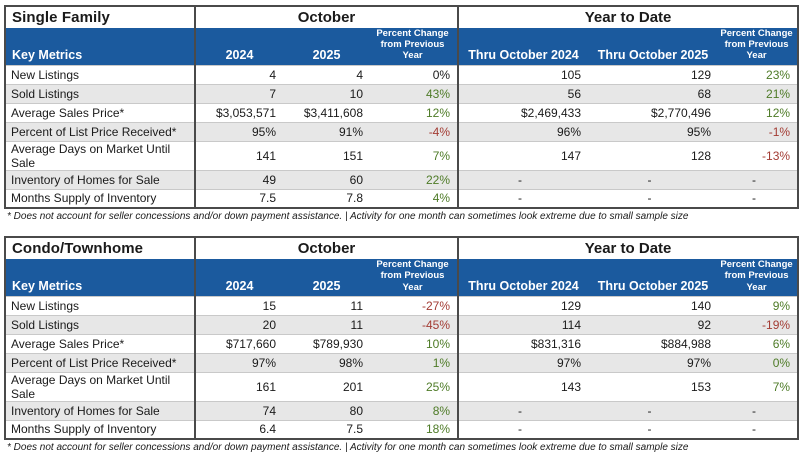 The height and width of the screenshot is (454, 800). Describe the element at coordinates (100, 248) in the screenshot. I see `section-title: Condo/Townhome` at that location.